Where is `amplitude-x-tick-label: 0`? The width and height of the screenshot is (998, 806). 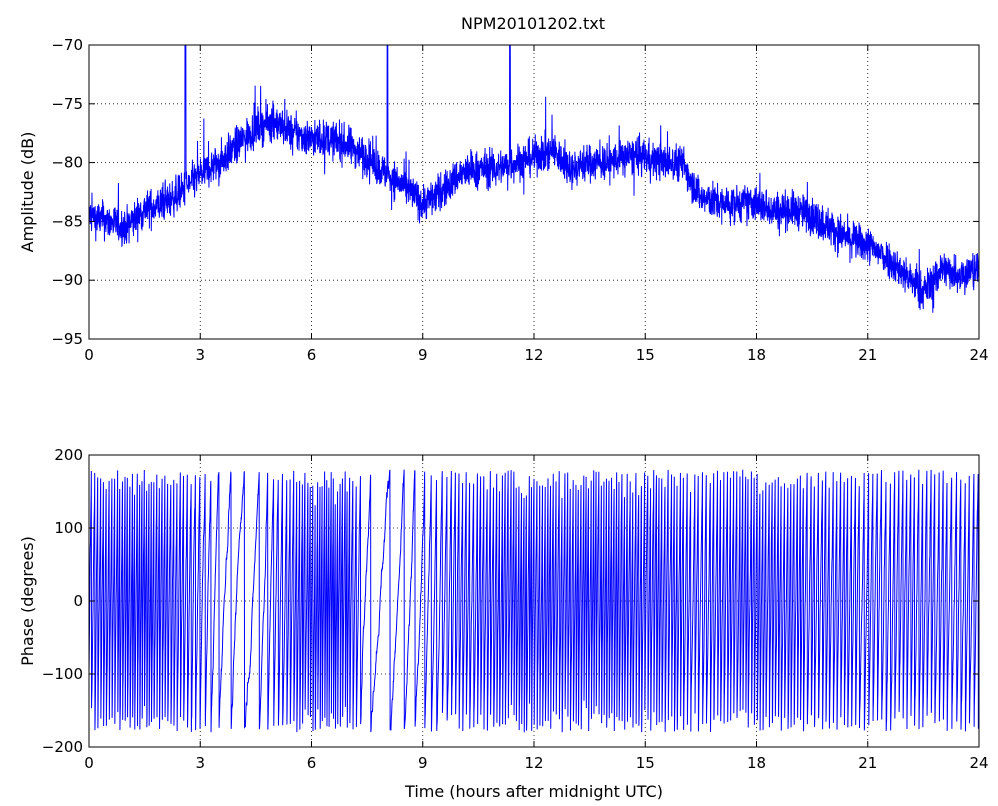 amplitude-x-tick-label: 0 is located at coordinates (89, 355).